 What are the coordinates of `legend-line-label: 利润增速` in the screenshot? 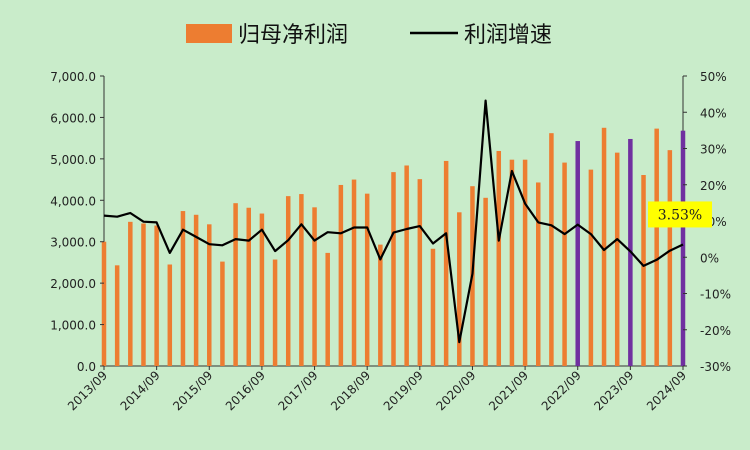 It's located at (508, 35).